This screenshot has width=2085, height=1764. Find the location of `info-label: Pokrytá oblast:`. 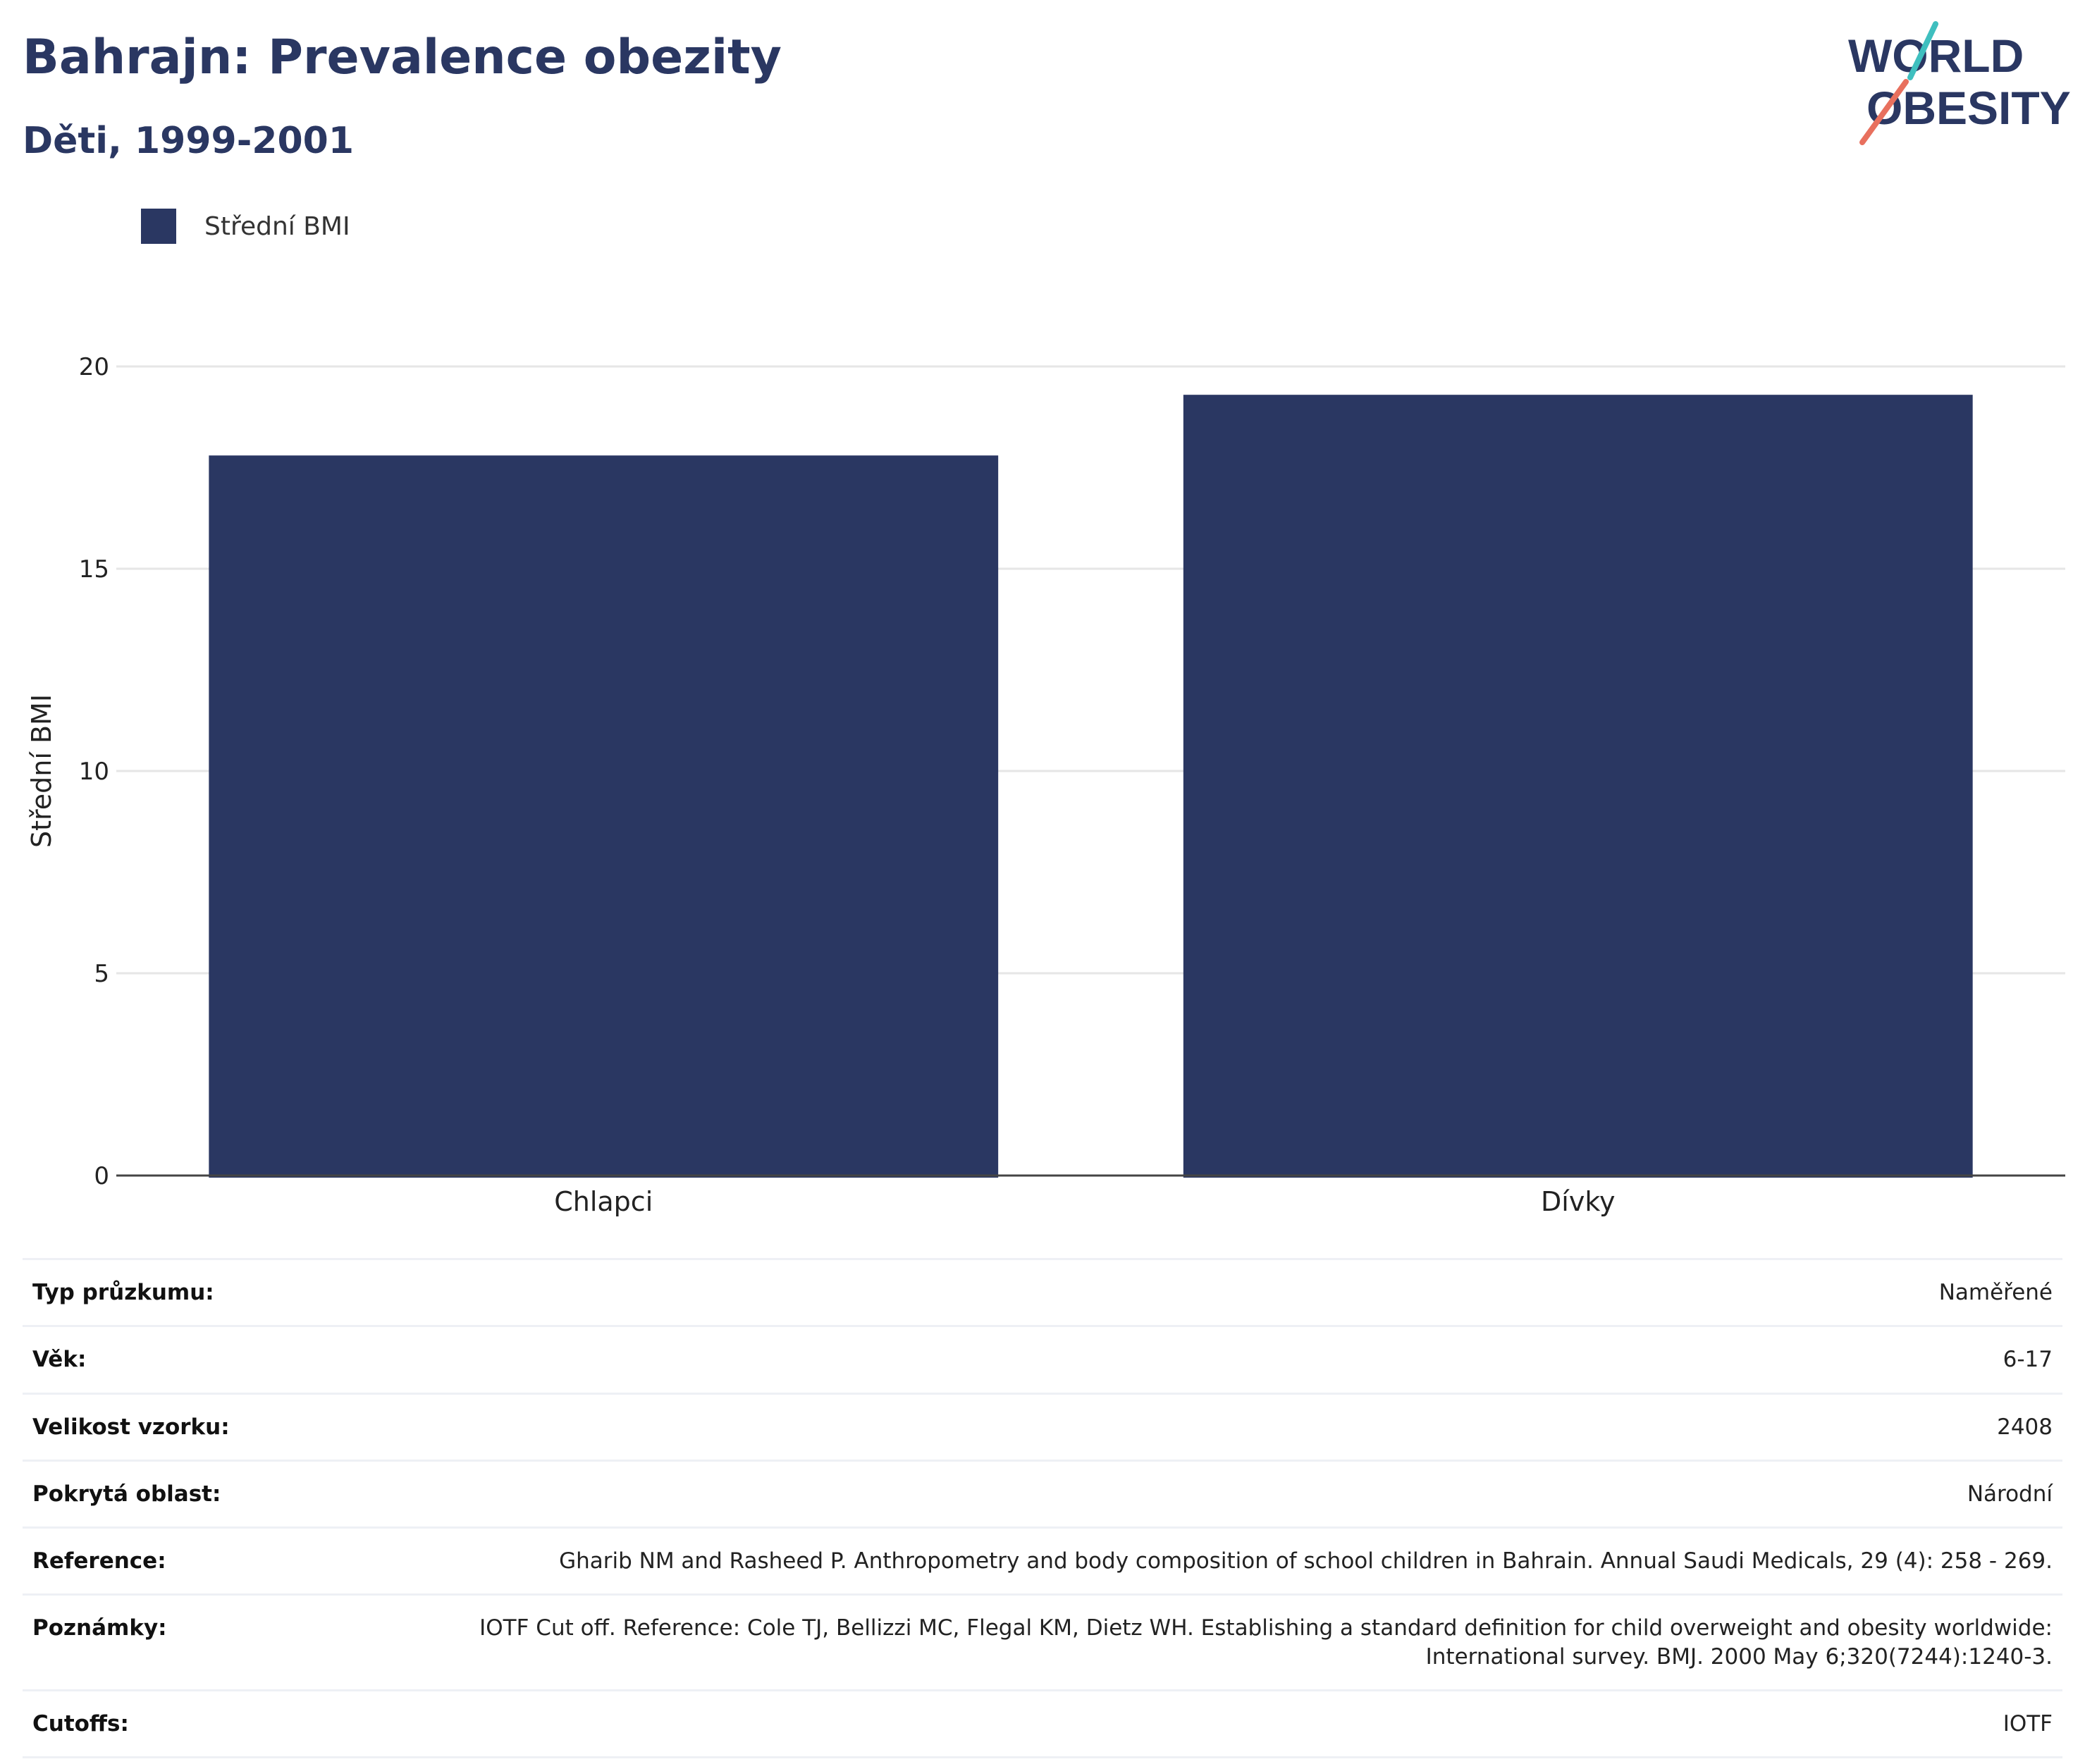

info-label: Pokrytá oblast: is located at coordinates (126, 1494).